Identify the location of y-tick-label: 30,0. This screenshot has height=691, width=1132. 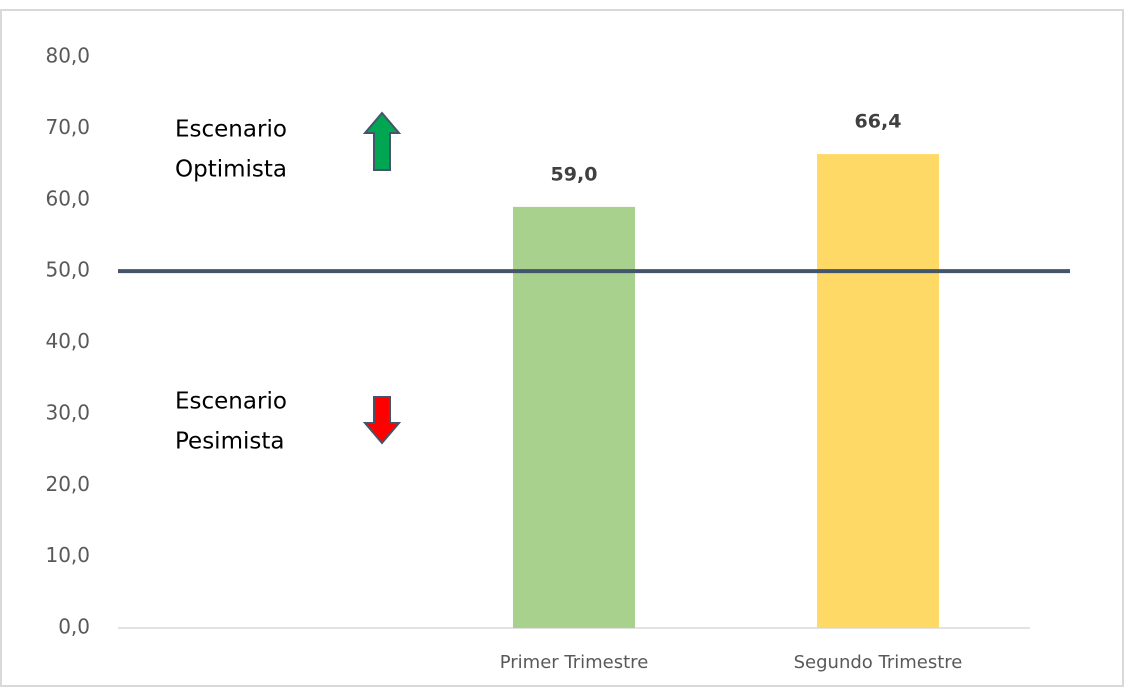
(67, 412).